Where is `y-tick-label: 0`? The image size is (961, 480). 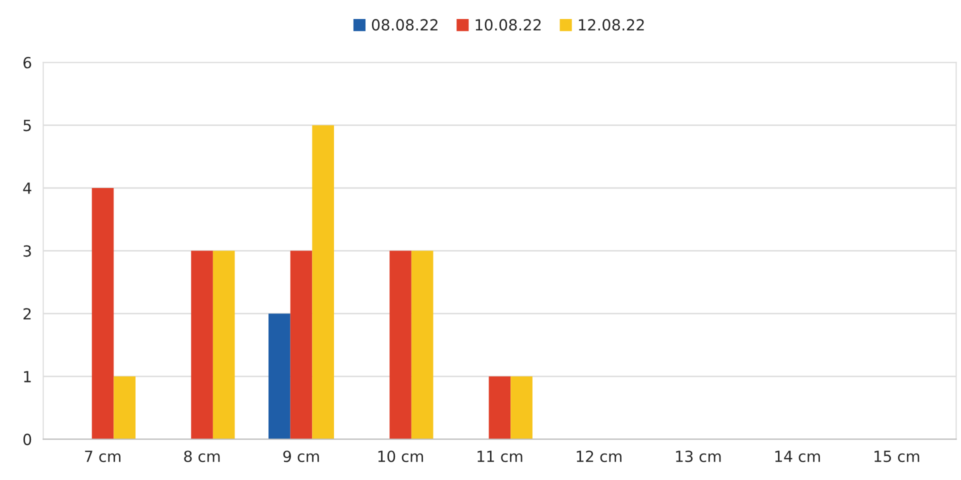 y-tick-label: 0 is located at coordinates (27, 440).